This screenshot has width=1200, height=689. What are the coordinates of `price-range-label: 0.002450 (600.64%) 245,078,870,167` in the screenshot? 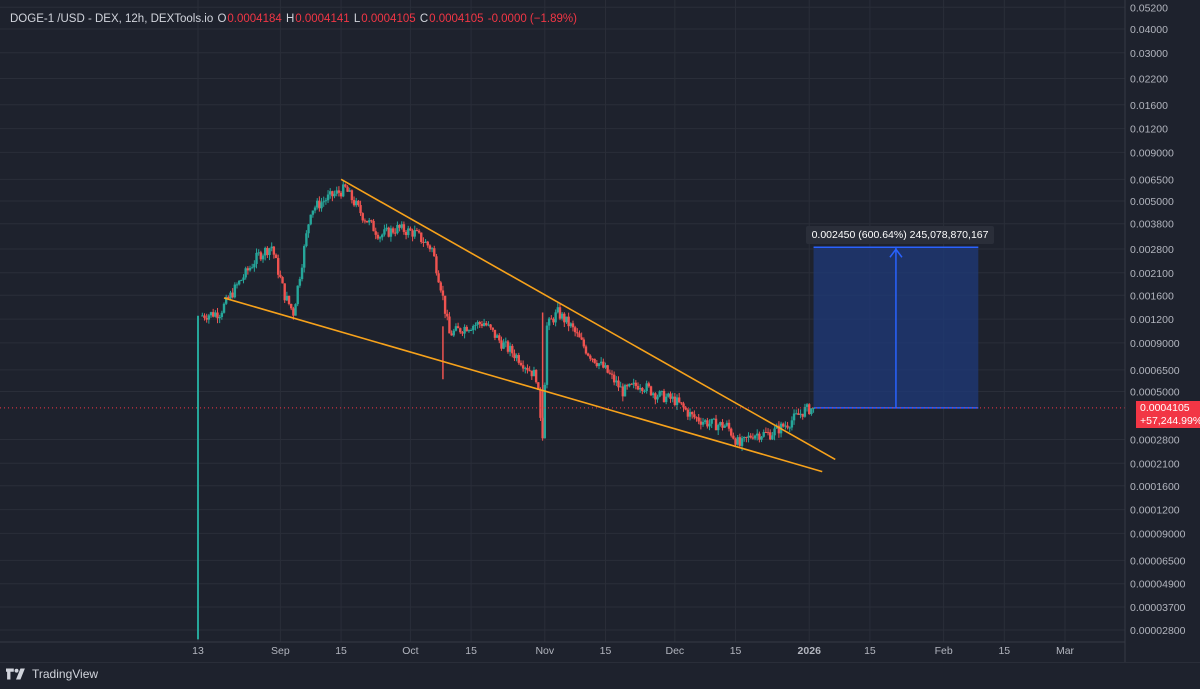 It's located at (900, 235).